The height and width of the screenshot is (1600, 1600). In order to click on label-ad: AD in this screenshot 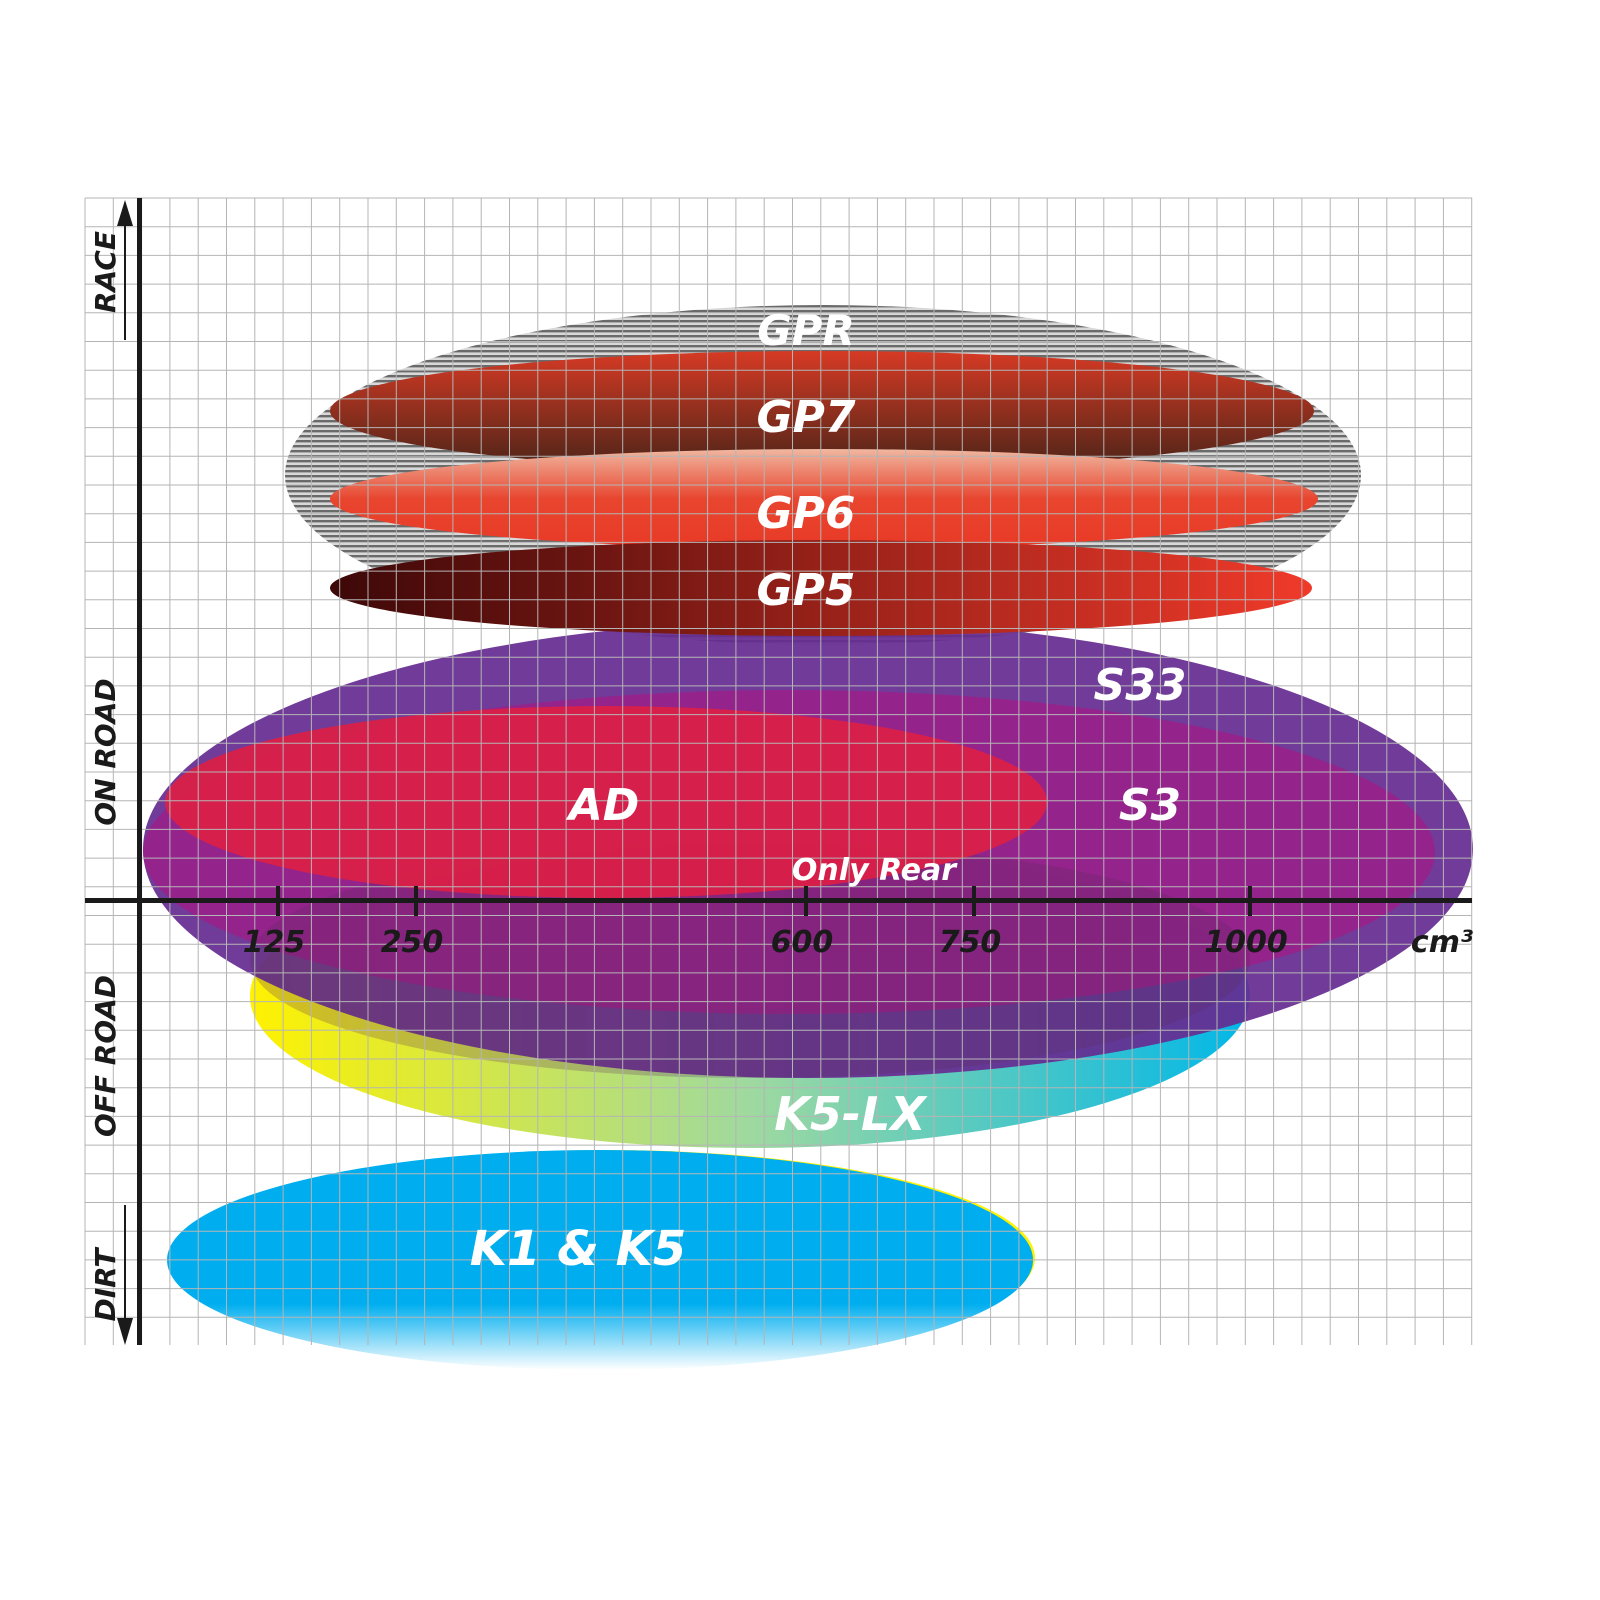, I will do `click(603, 805)`.